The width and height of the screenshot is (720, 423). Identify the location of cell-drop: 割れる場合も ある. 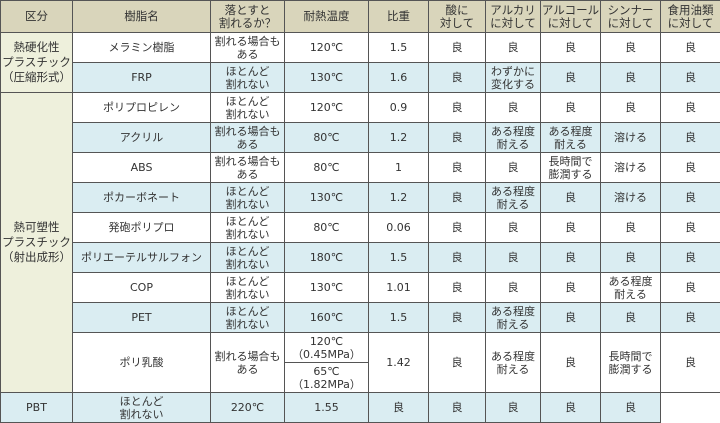
(248, 168).